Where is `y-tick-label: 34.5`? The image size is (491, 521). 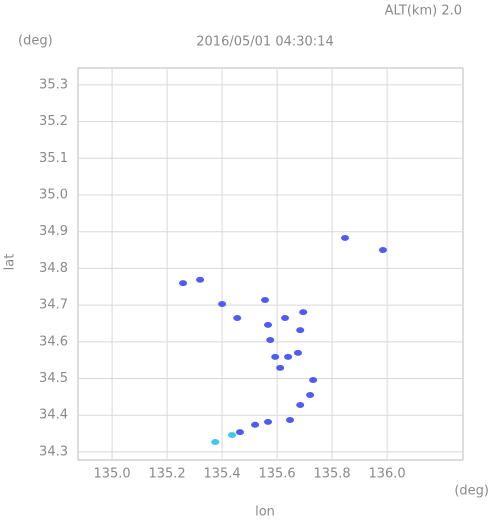
y-tick-label: 34.5 is located at coordinates (53, 378).